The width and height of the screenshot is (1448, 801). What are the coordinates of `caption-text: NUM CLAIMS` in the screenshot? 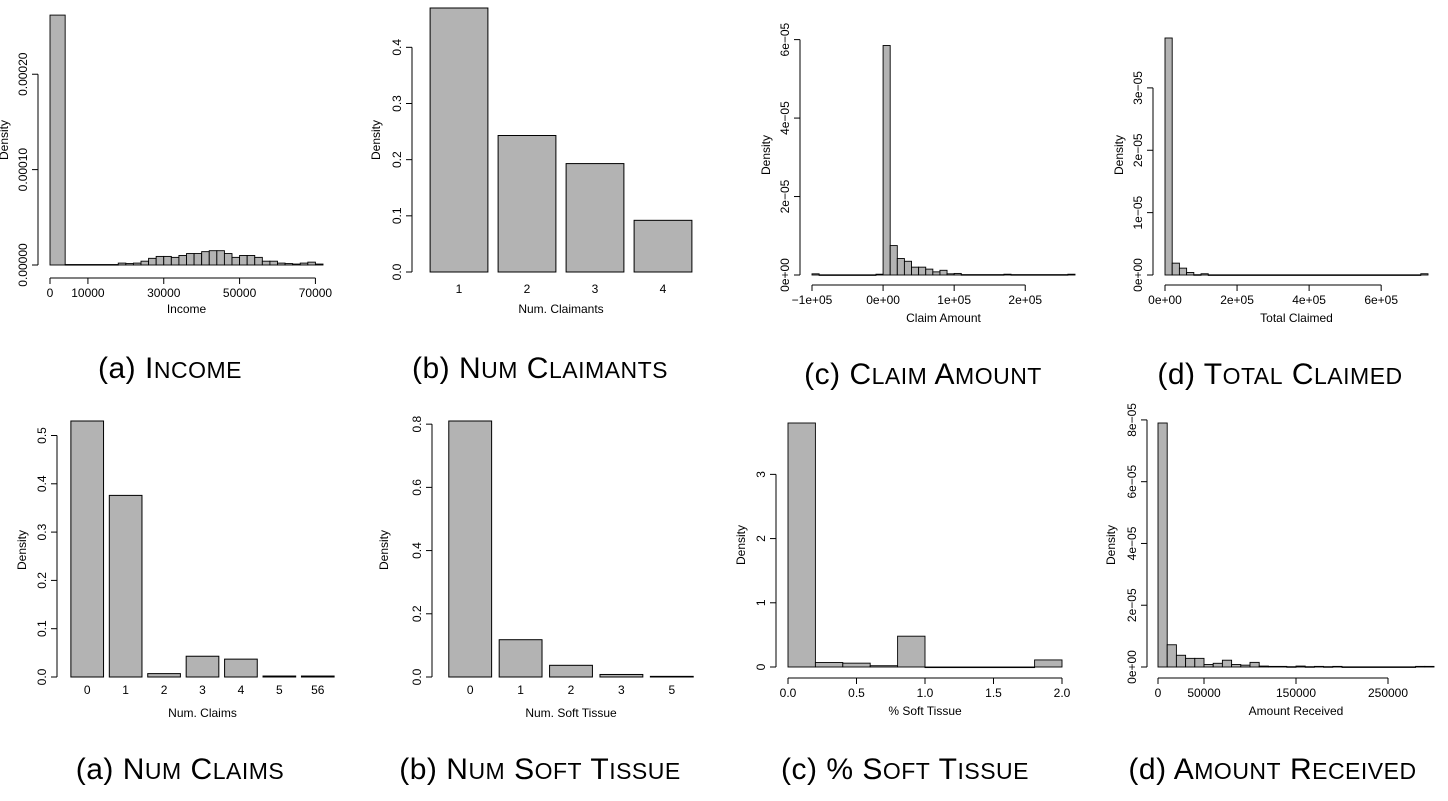 It's located at (203, 769).